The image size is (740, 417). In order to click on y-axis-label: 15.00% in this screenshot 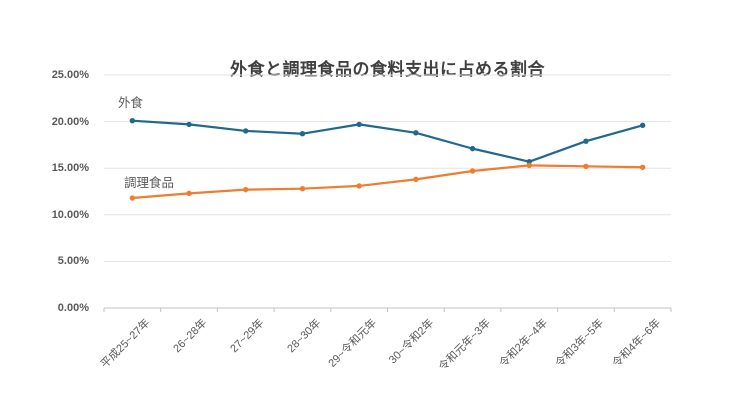, I will do `click(70, 168)`.